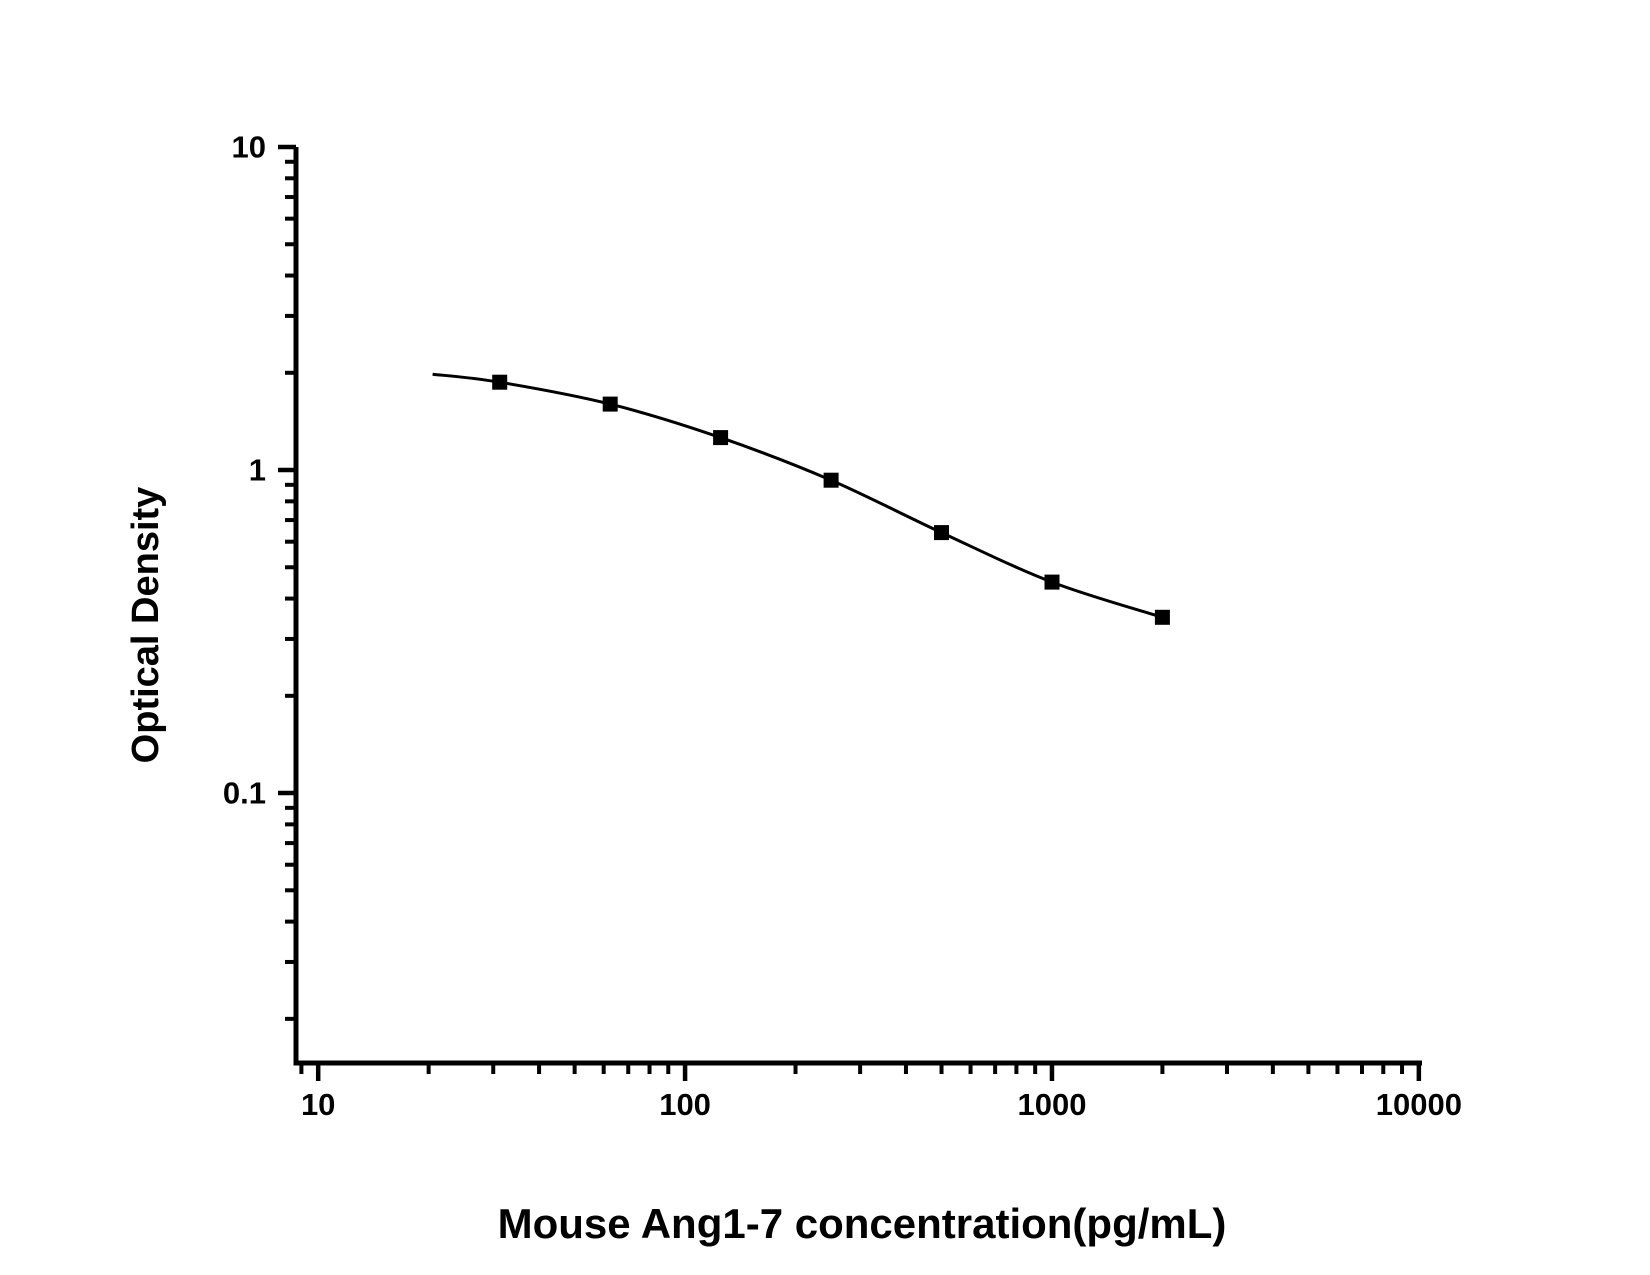  What do you see at coordinates (797, 495) in the screenshot?
I see `standard-curve-line` at bounding box center [797, 495].